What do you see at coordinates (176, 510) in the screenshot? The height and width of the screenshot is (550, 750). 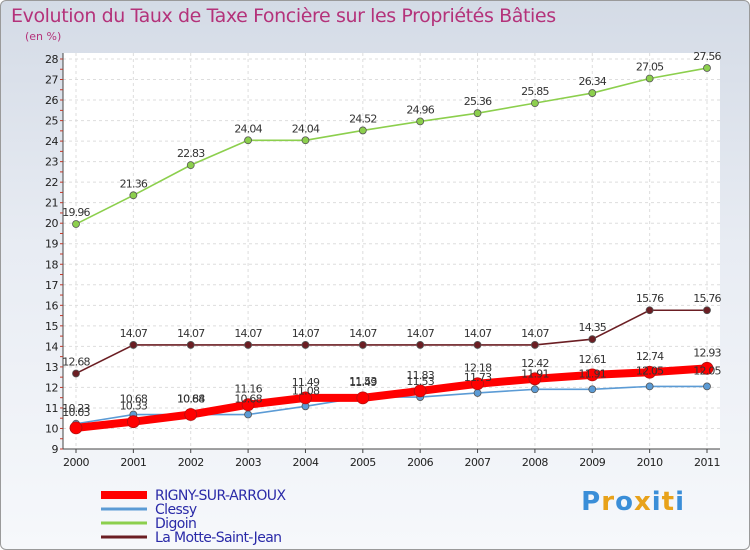 I see `legend-label: Clessy` at bounding box center [176, 510].